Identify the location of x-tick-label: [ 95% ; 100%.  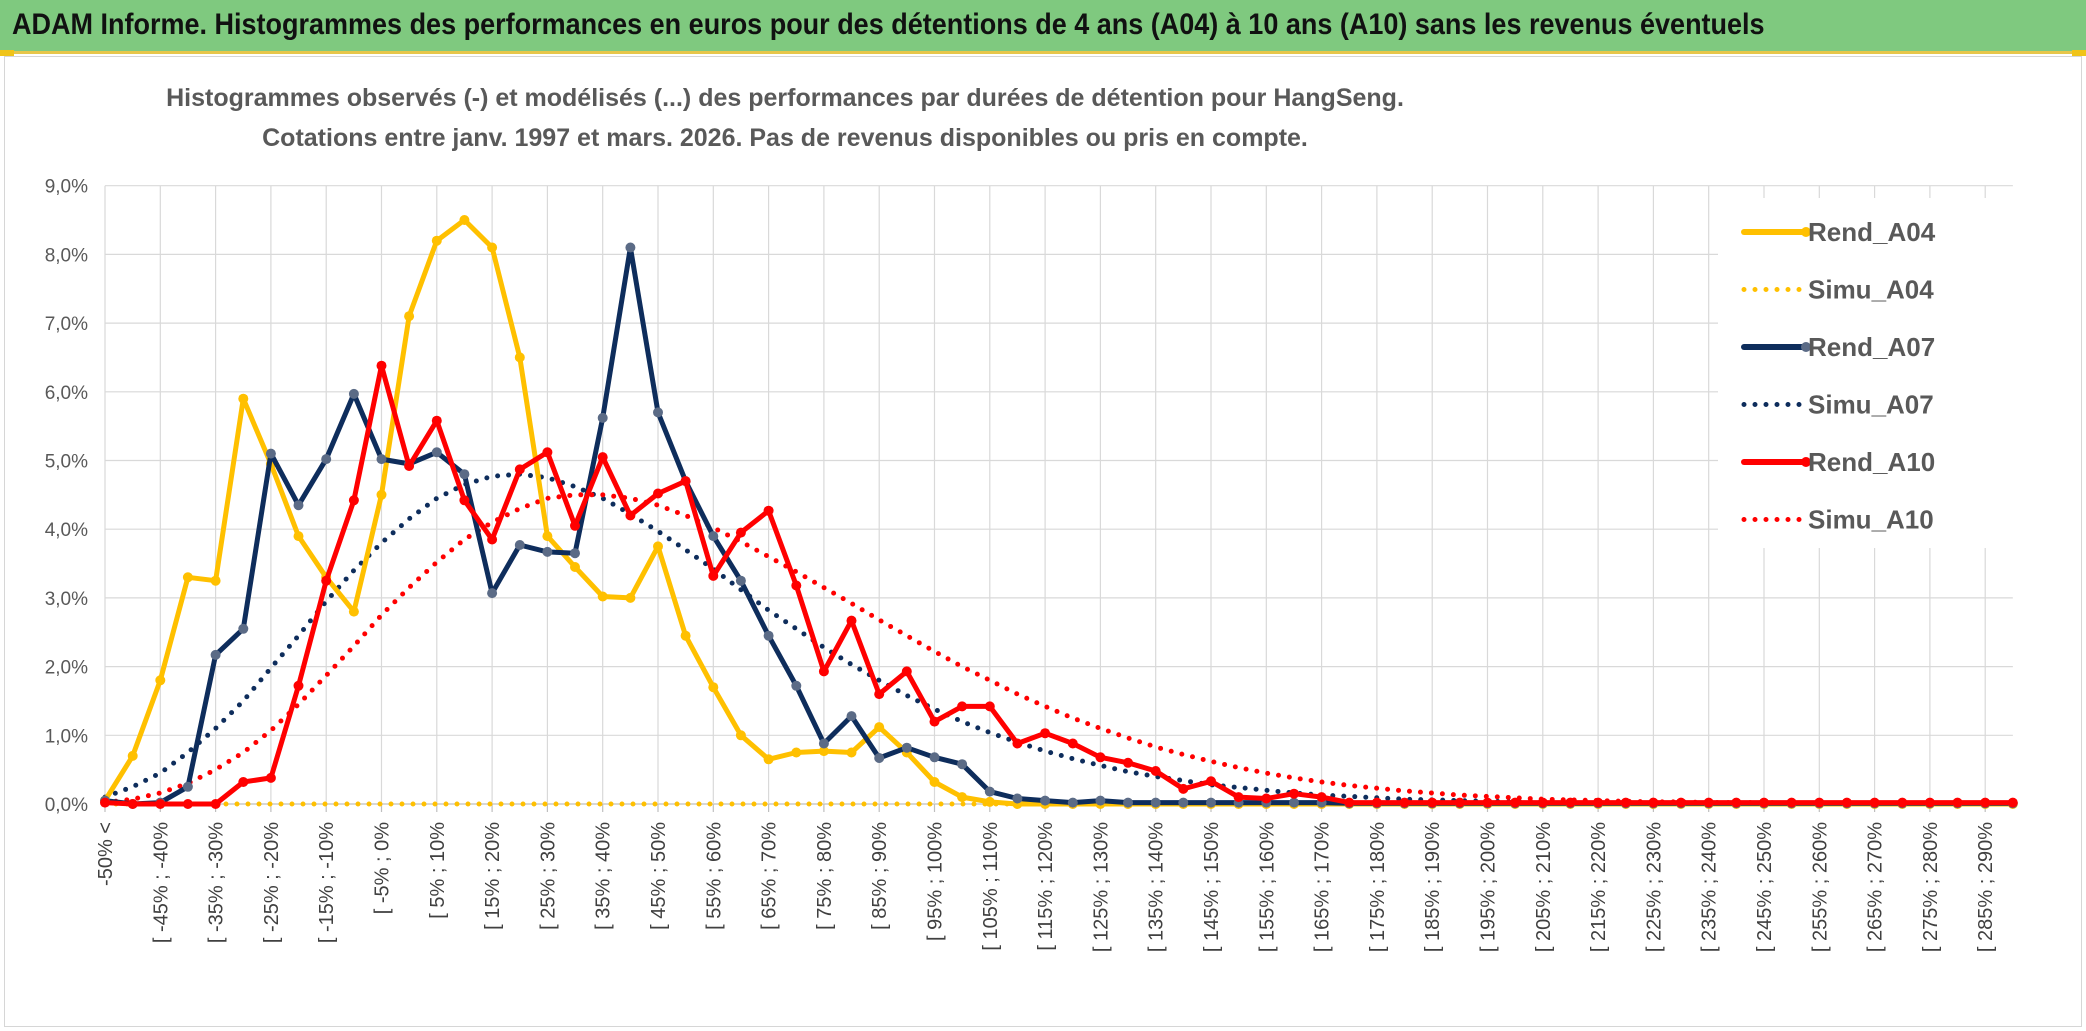
(936, 881).